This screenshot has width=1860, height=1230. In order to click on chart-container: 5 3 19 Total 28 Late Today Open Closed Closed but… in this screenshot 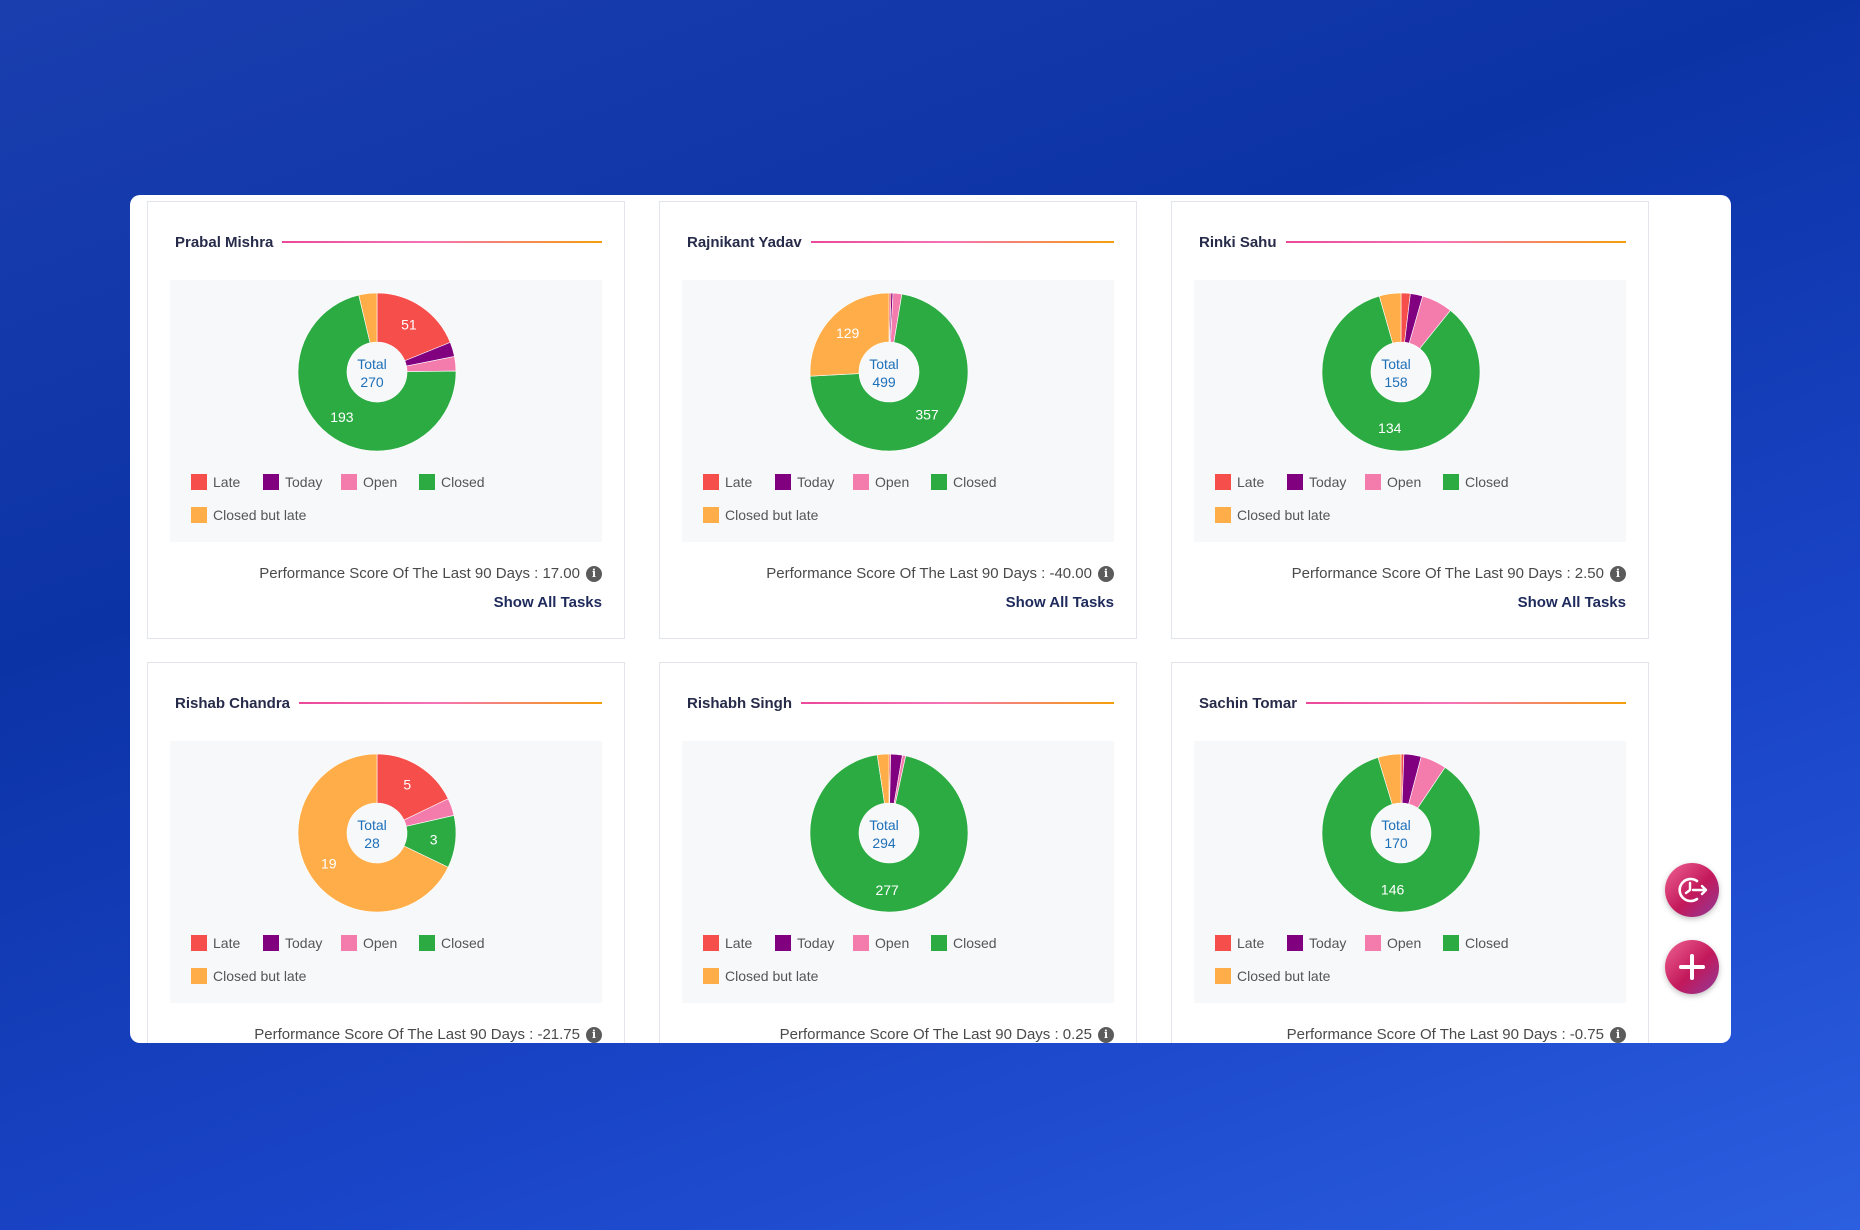, I will do `click(386, 872)`.